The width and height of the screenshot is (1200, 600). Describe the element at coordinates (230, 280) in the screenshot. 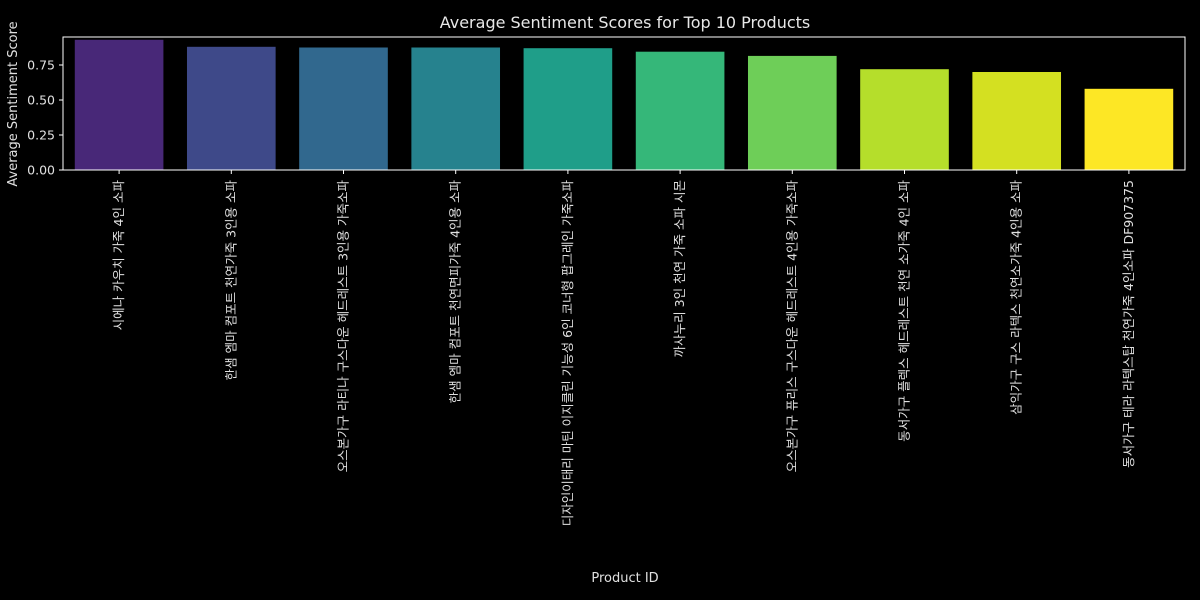

I see `x-tick-label-2: 한샘 엠마 컴포트 천연가죽 3인용 소파` at that location.